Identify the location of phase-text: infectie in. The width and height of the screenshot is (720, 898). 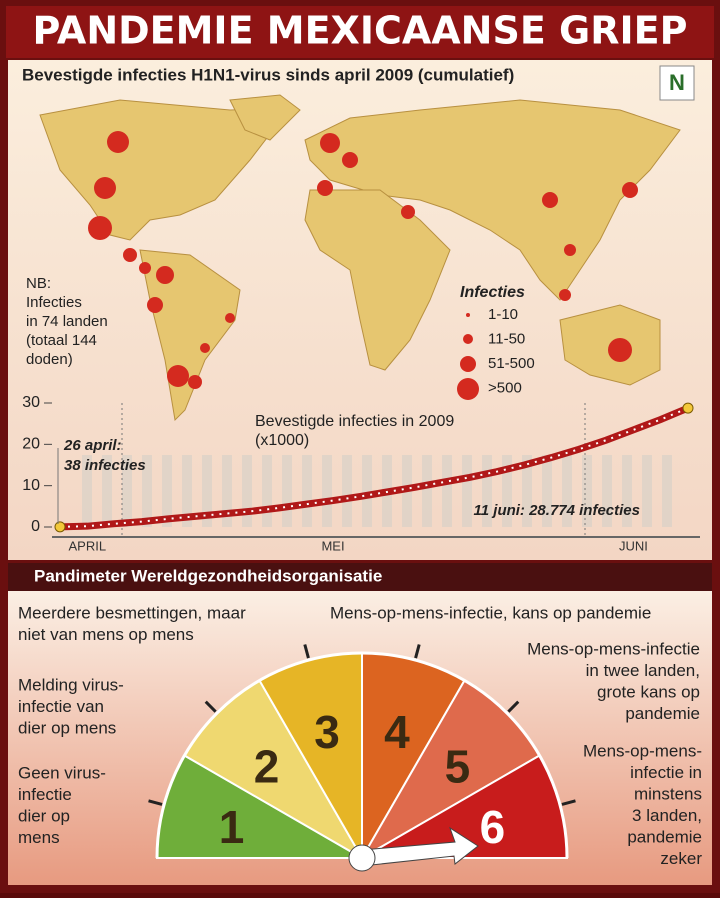
(666, 772).